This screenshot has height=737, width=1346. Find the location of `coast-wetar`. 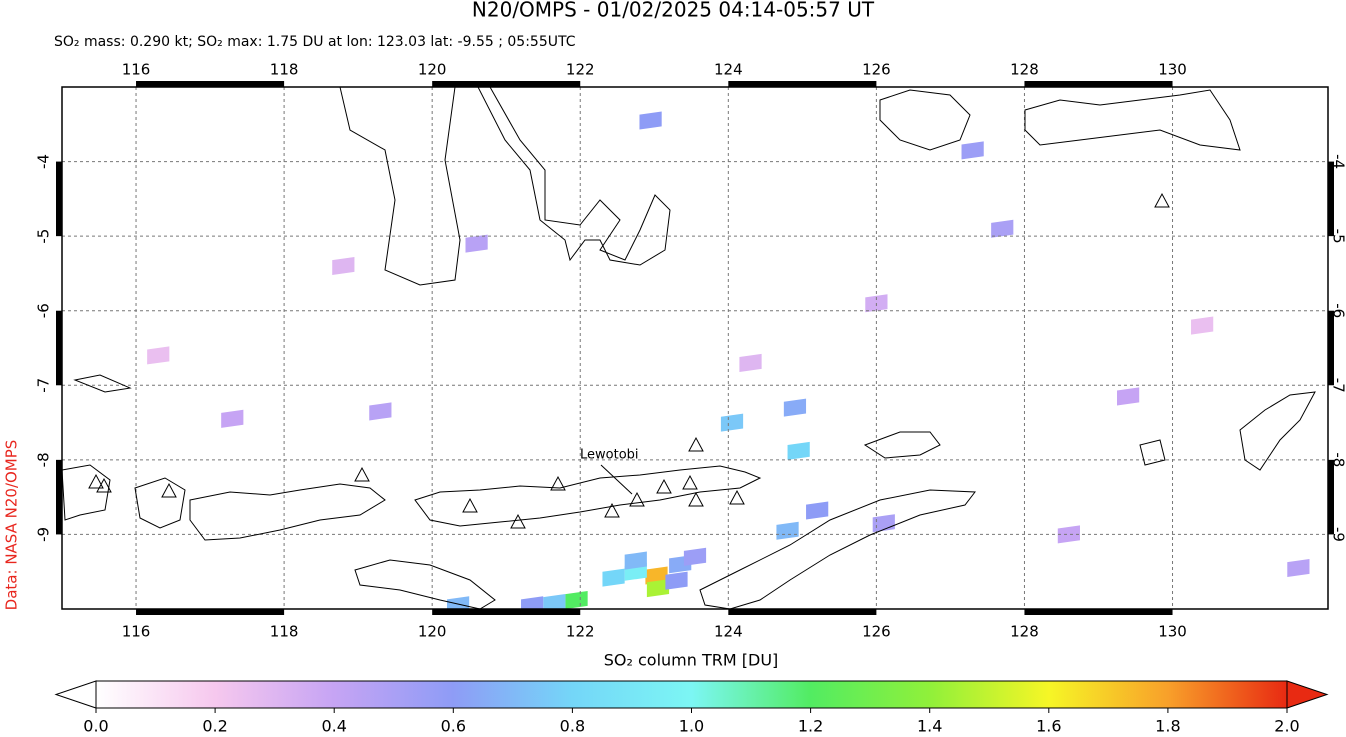

coast-wetar is located at coordinates (902, 445).